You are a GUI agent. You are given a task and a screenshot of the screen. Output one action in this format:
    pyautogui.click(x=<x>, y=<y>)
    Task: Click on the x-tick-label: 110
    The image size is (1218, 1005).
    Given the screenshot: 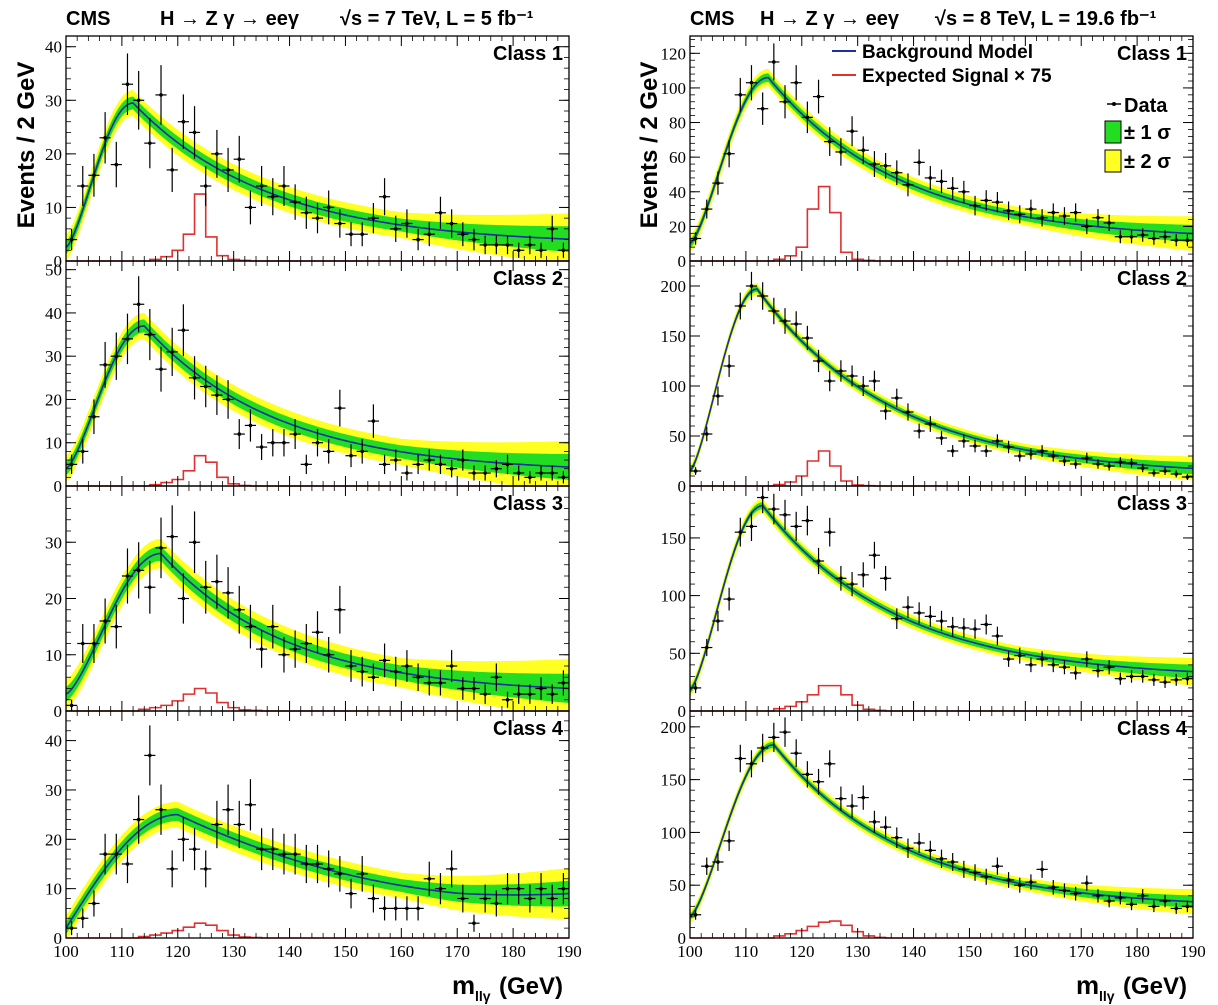 What is the action you would take?
    pyautogui.click(x=121, y=951)
    